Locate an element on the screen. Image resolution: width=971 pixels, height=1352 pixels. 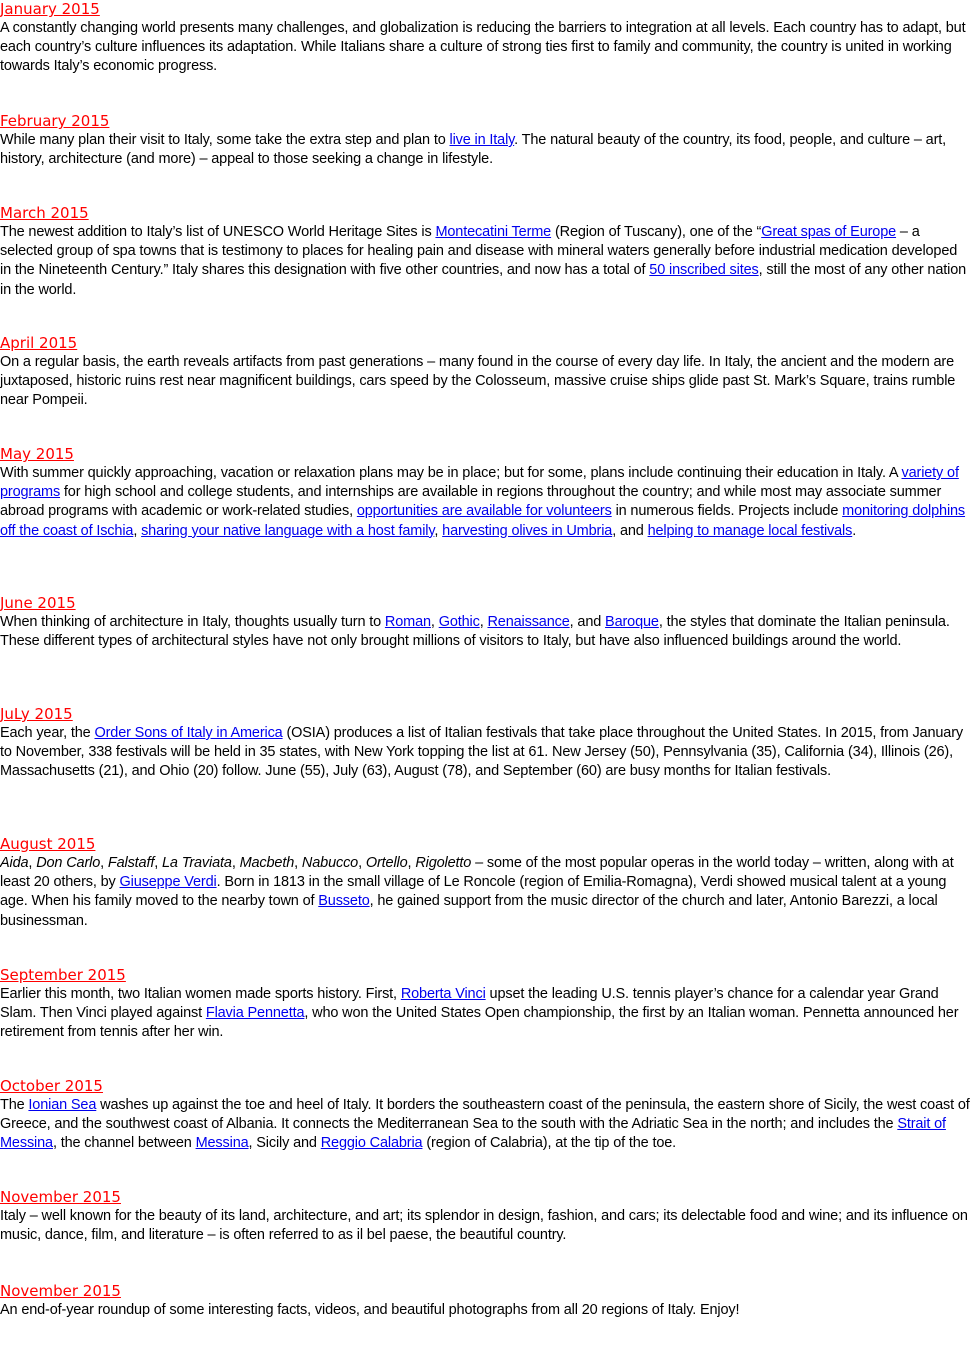
entry-title-link: August 2015 is located at coordinates (48, 844).